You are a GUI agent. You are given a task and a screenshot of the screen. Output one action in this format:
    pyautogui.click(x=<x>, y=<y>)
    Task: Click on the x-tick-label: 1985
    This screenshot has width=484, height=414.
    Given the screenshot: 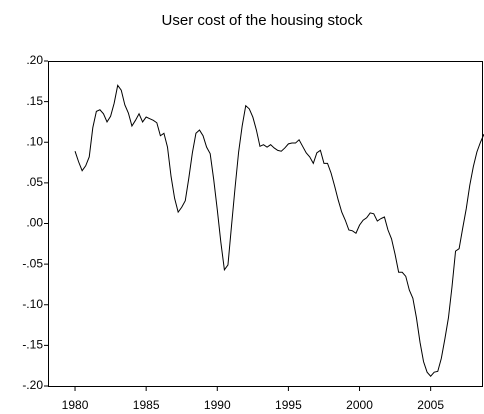 What is the action you would take?
    pyautogui.click(x=146, y=405)
    